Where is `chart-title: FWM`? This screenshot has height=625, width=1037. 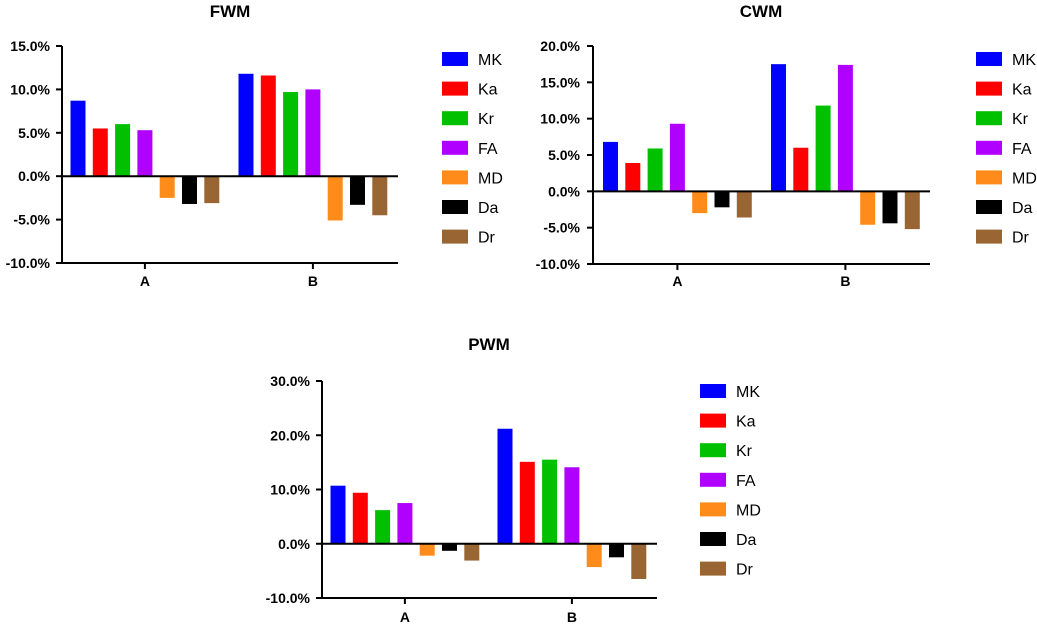 chart-title: FWM is located at coordinates (230, 11).